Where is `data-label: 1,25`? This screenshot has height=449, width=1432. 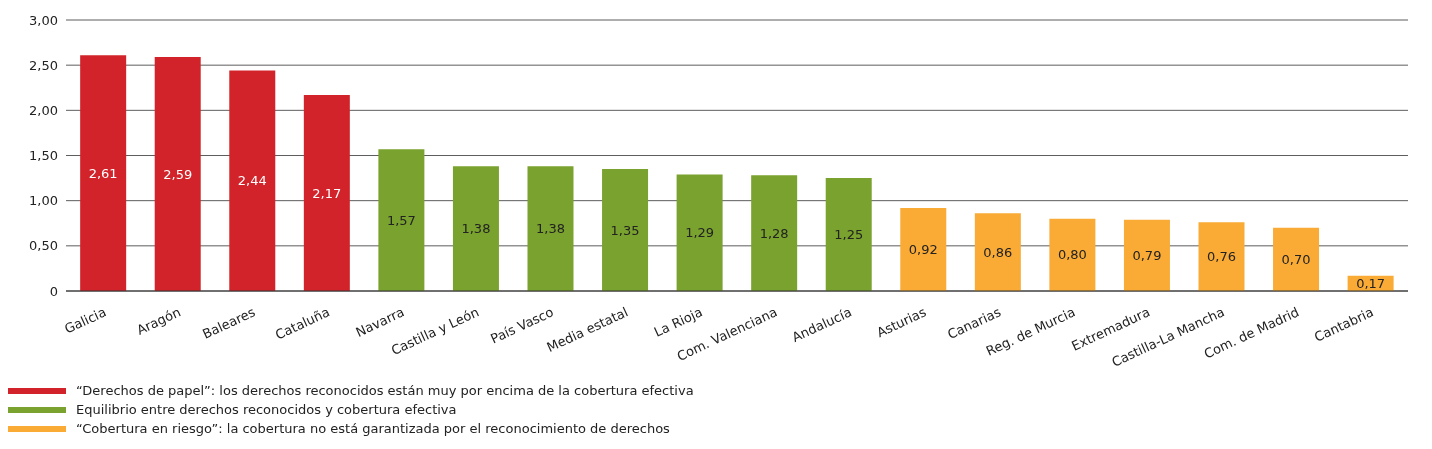
data-label: 1,25 is located at coordinates (849, 235).